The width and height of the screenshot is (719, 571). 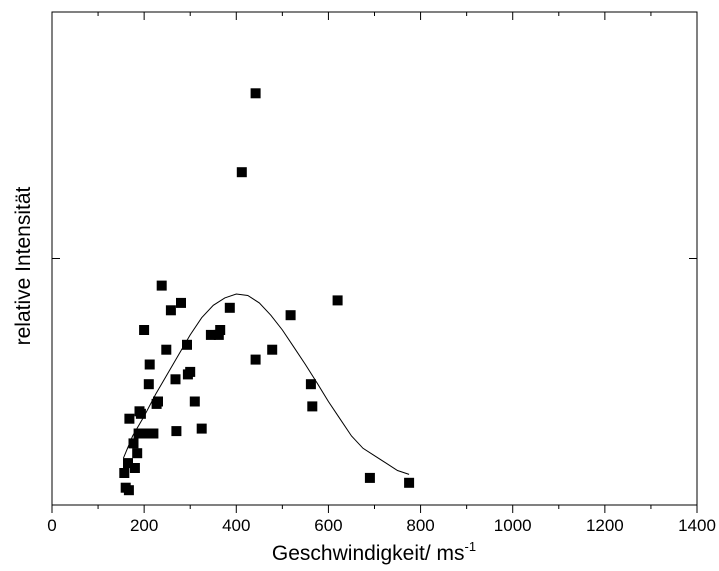 I want to click on x-tick-label: 200, so click(x=144, y=525).